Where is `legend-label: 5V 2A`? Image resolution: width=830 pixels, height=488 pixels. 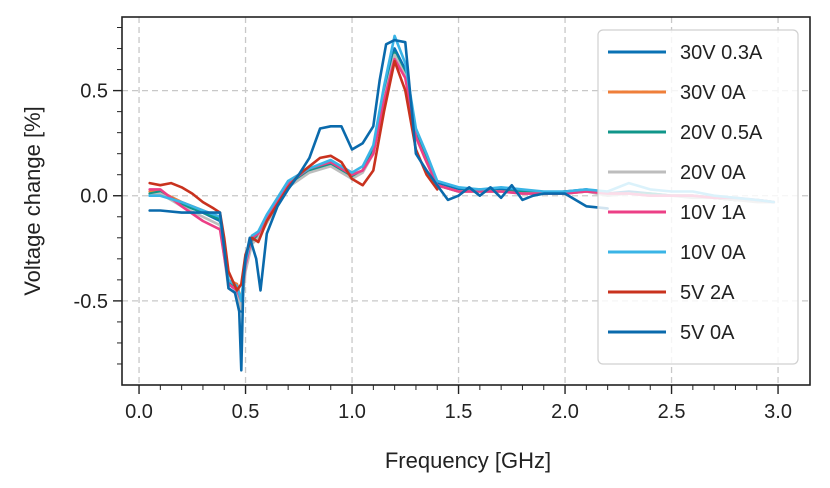 legend-label: 5V 2A is located at coordinates (707, 293).